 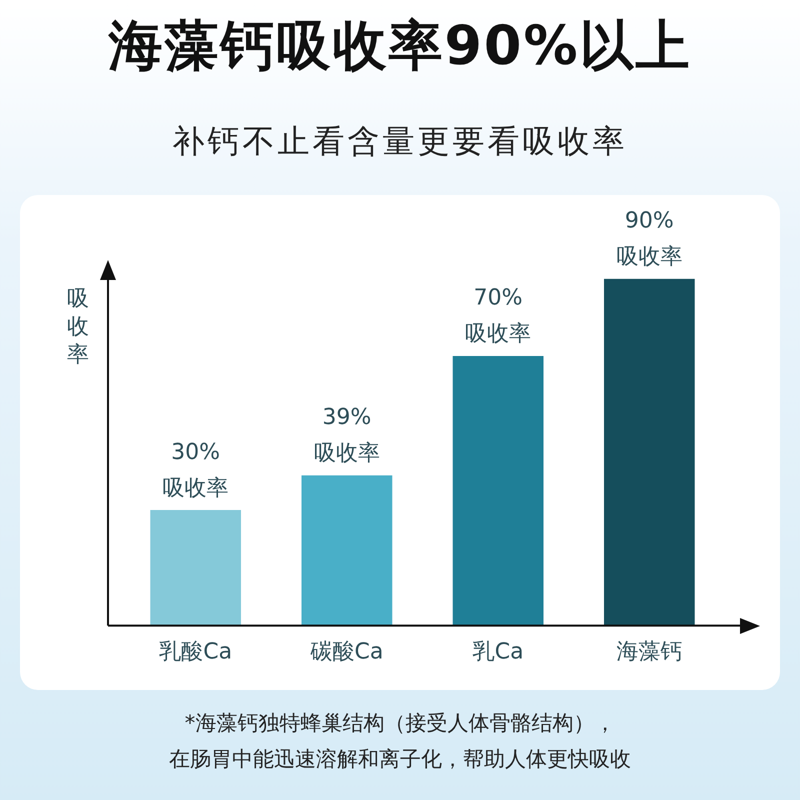 I want to click on data-label: 70% 吸收率, so click(x=498, y=316).